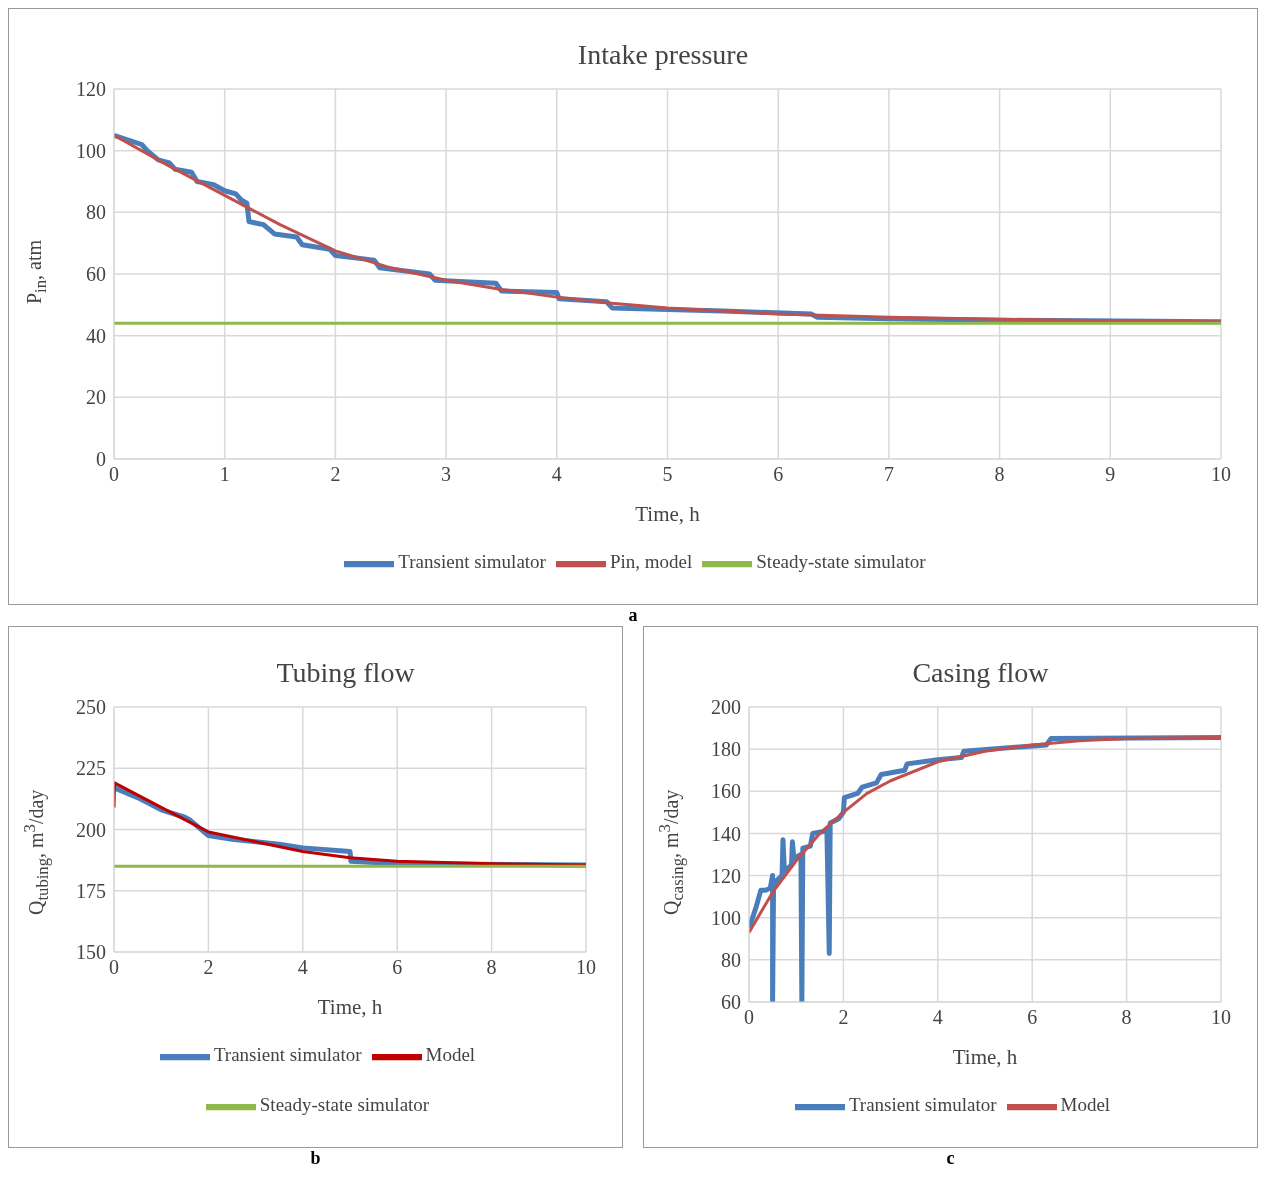 The height and width of the screenshot is (1182, 1272). I want to click on y-tick-label: 40, so click(96, 335).